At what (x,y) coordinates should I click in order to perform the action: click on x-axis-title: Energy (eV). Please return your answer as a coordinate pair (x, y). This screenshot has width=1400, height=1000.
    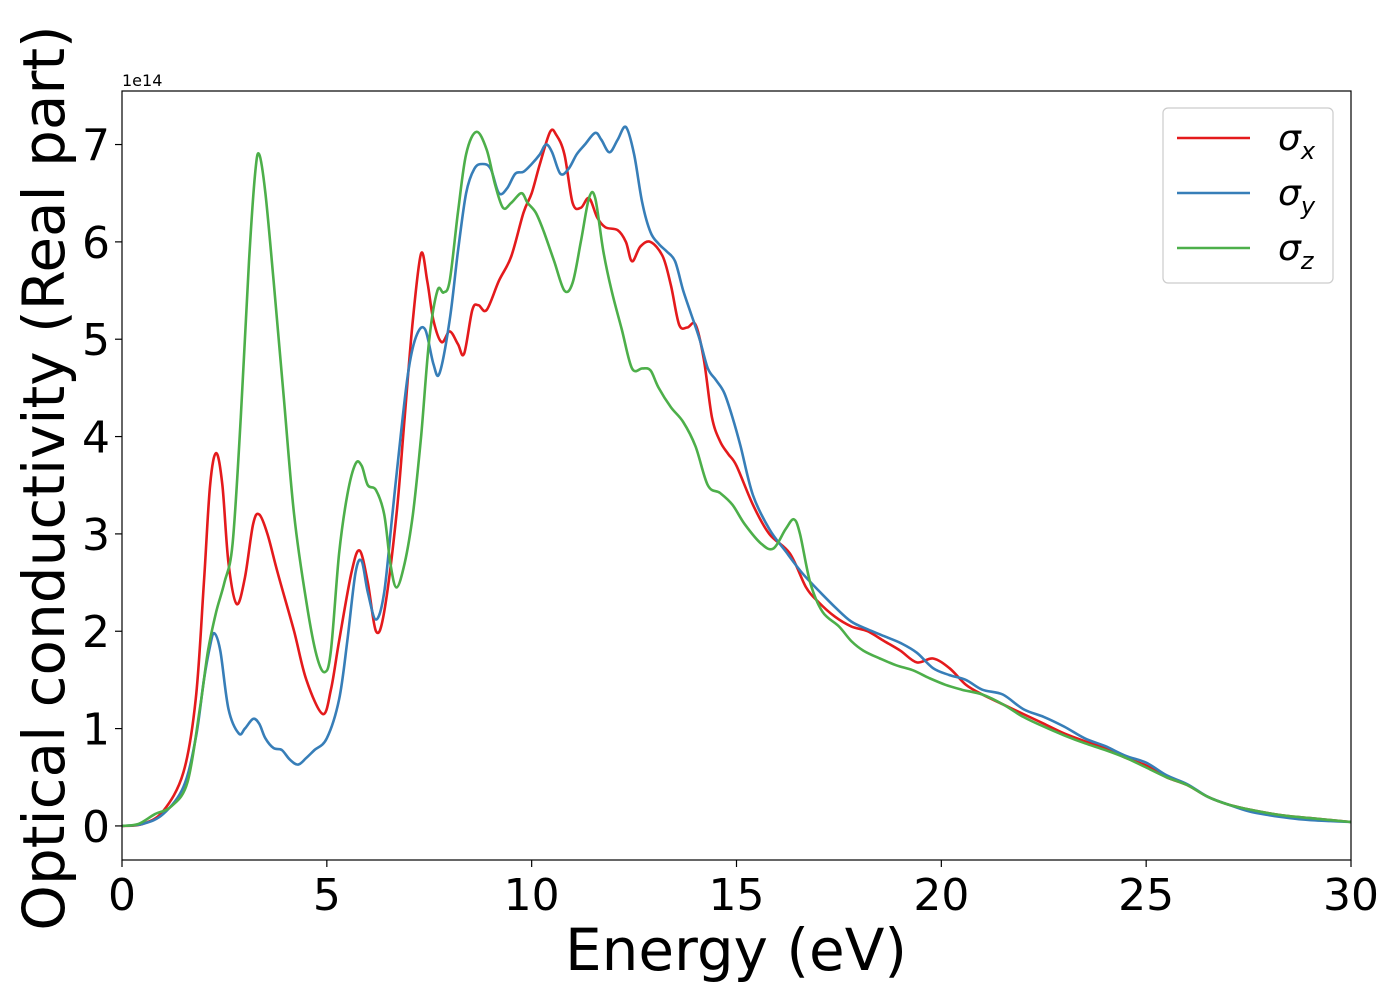
    Looking at the image, I should click on (736, 950).